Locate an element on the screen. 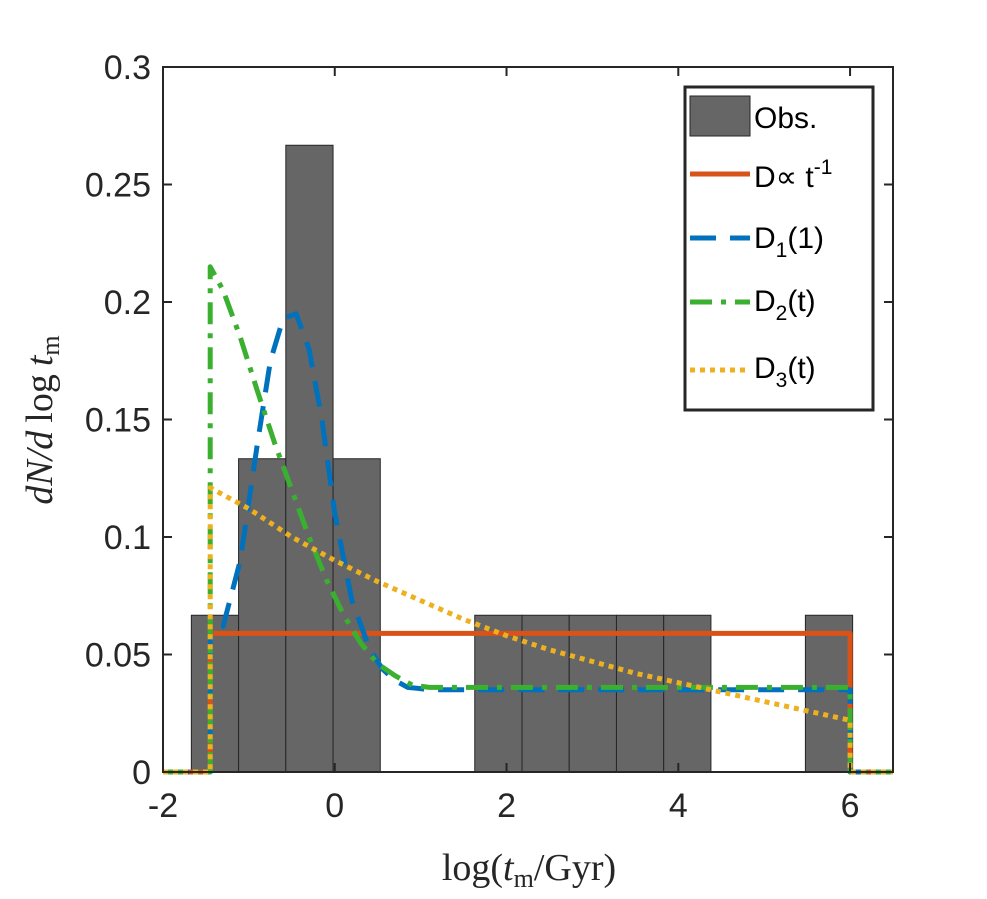 This screenshot has width=987, height=899. y-tick-labels: 0 0.05 0.1 0.15 0.2 0.25 0.3 is located at coordinates (118, 420).